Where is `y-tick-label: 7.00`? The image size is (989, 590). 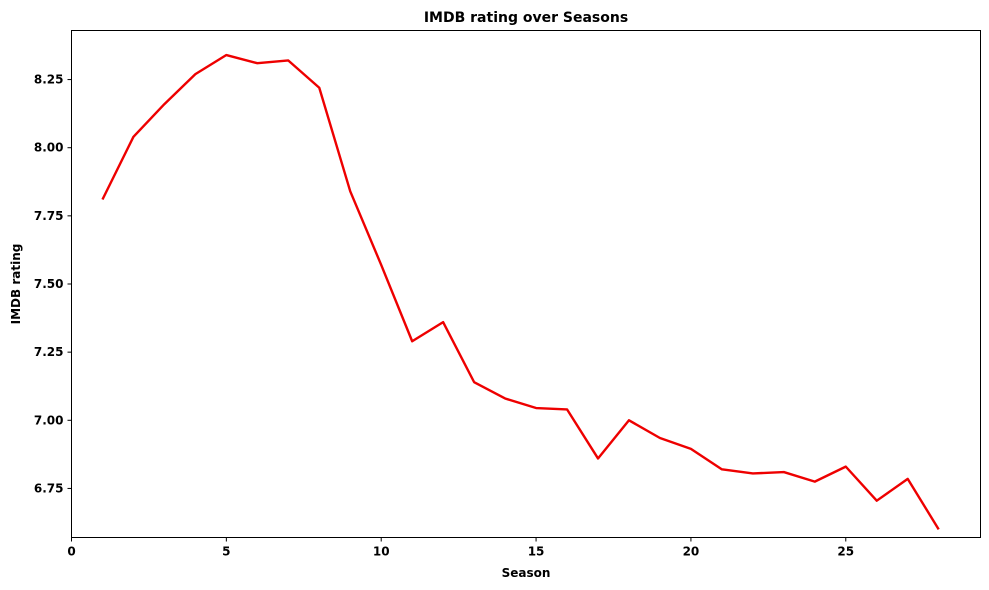 y-tick-label: 7.00 is located at coordinates (49, 420).